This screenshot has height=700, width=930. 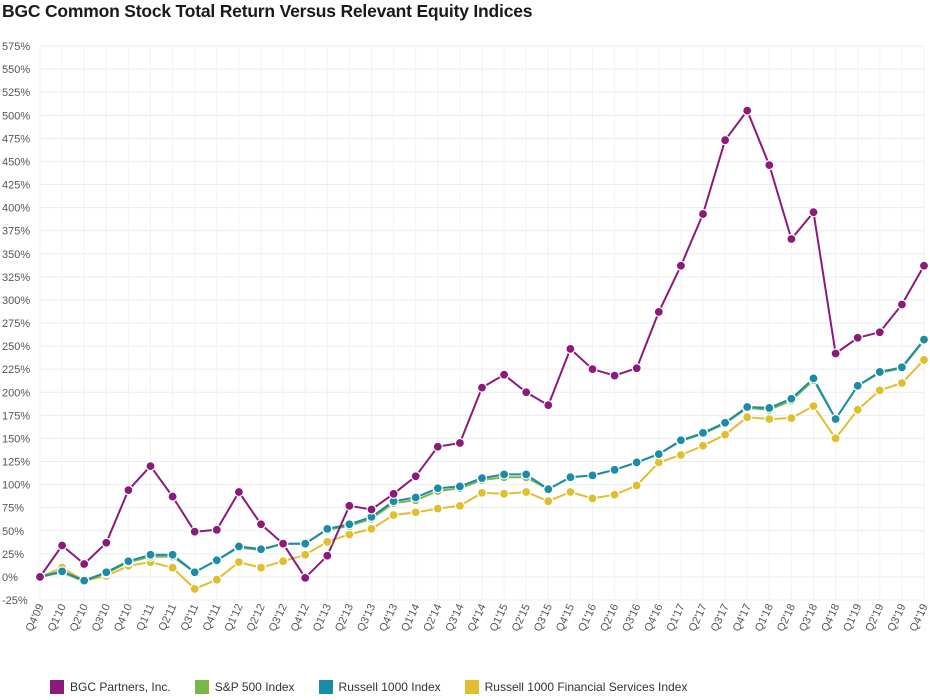 I want to click on legend-item: Russell 1000 Financial Services Index, so click(x=575, y=687).